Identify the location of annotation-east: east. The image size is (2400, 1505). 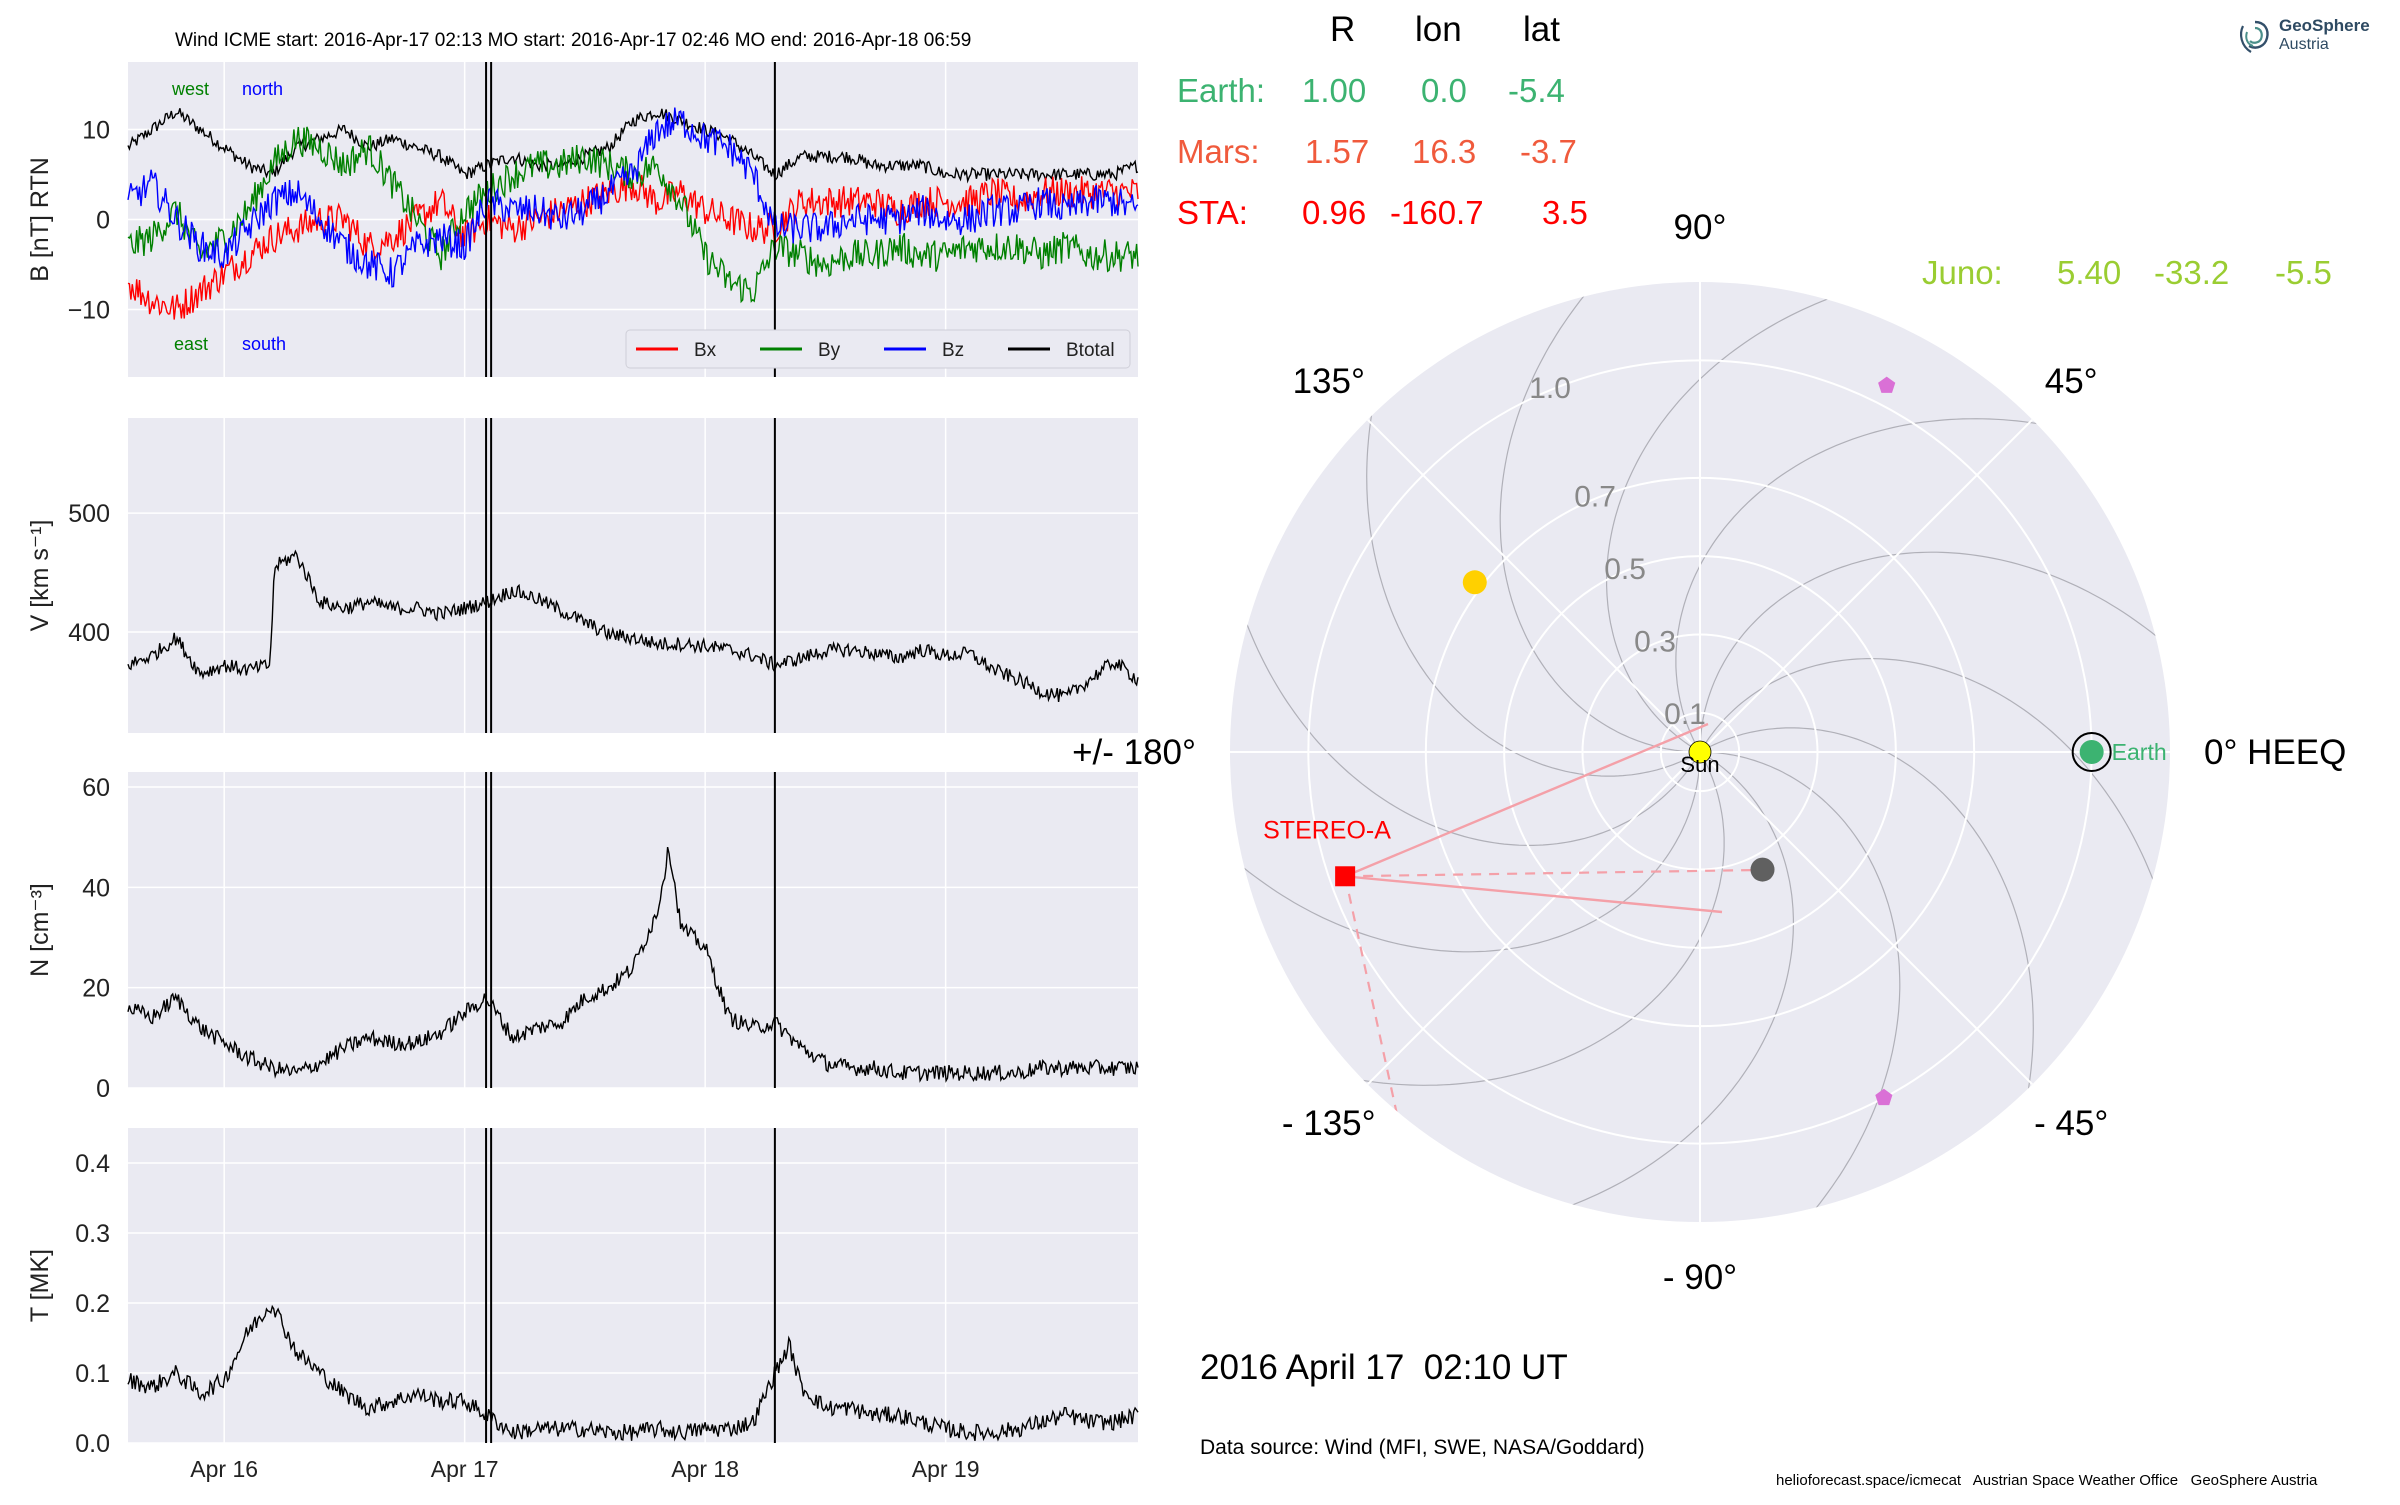
(191, 344).